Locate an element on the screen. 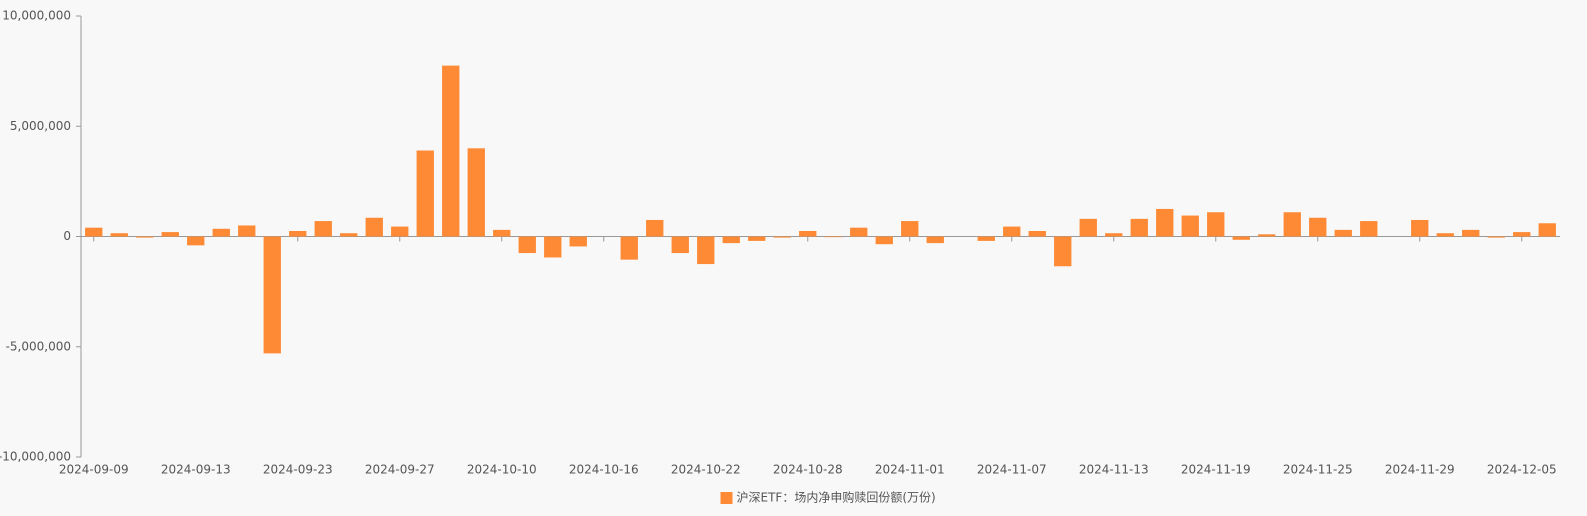  x-tick-label: 2024-10-28 is located at coordinates (808, 470).